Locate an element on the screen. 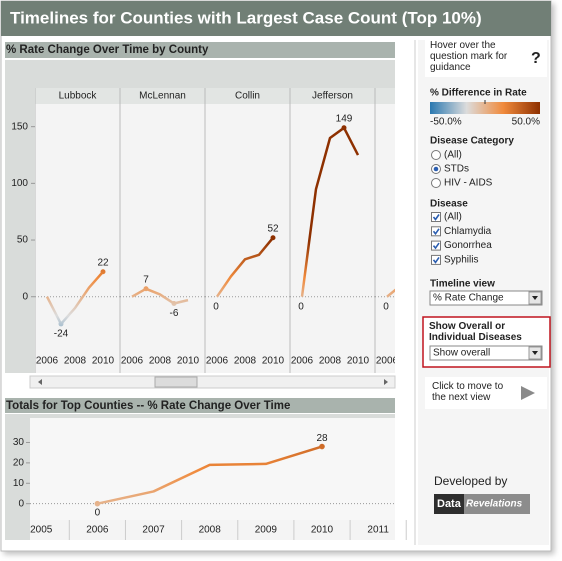 The height and width of the screenshot is (561, 562). column-label: McLennan is located at coordinates (162, 96).